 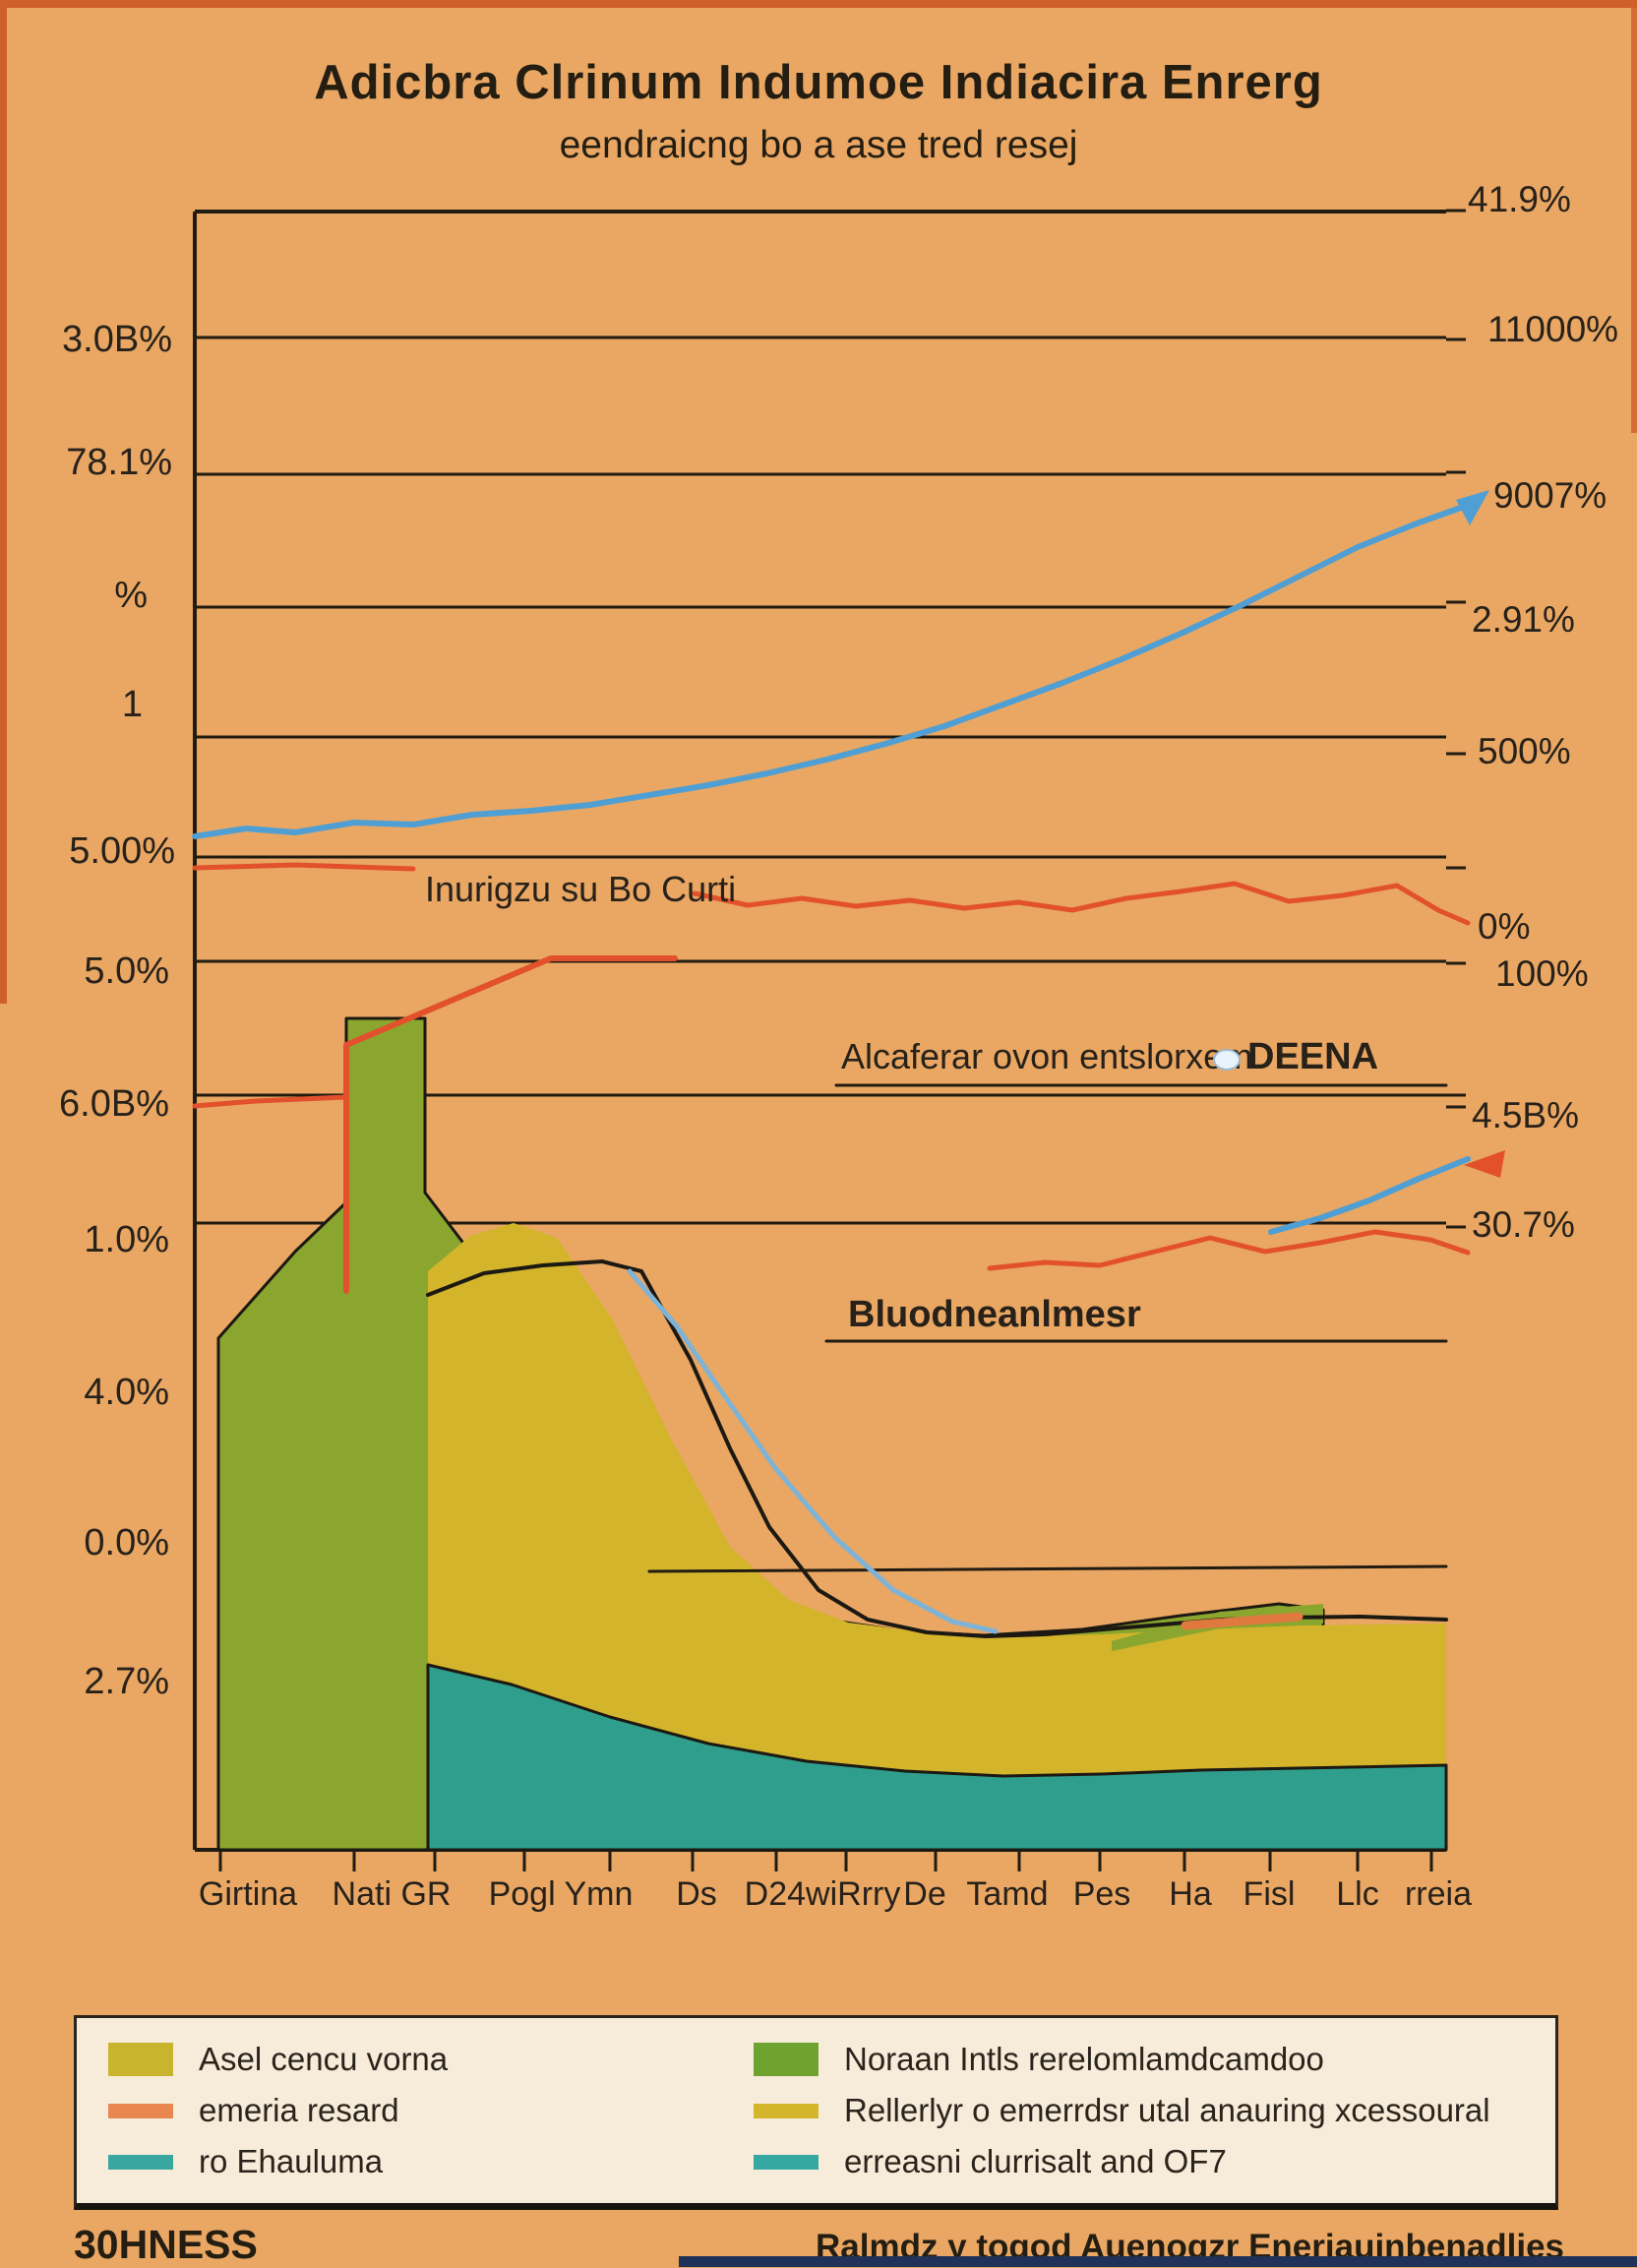 I want to click on right-axis-label: 500%, so click(x=1524, y=751).